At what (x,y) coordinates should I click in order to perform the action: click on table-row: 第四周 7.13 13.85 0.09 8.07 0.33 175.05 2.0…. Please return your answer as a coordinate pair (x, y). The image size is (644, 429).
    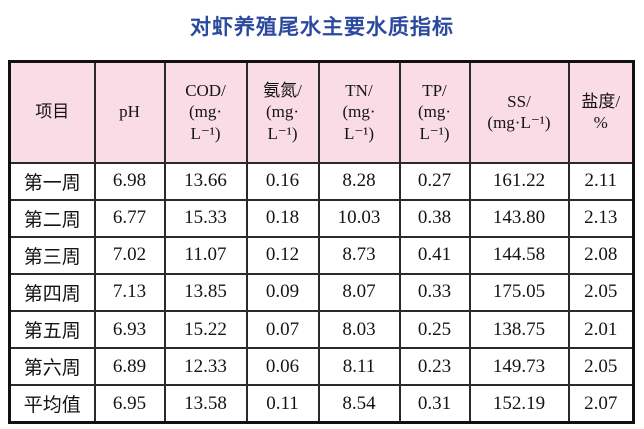
    Looking at the image, I should click on (321, 292).